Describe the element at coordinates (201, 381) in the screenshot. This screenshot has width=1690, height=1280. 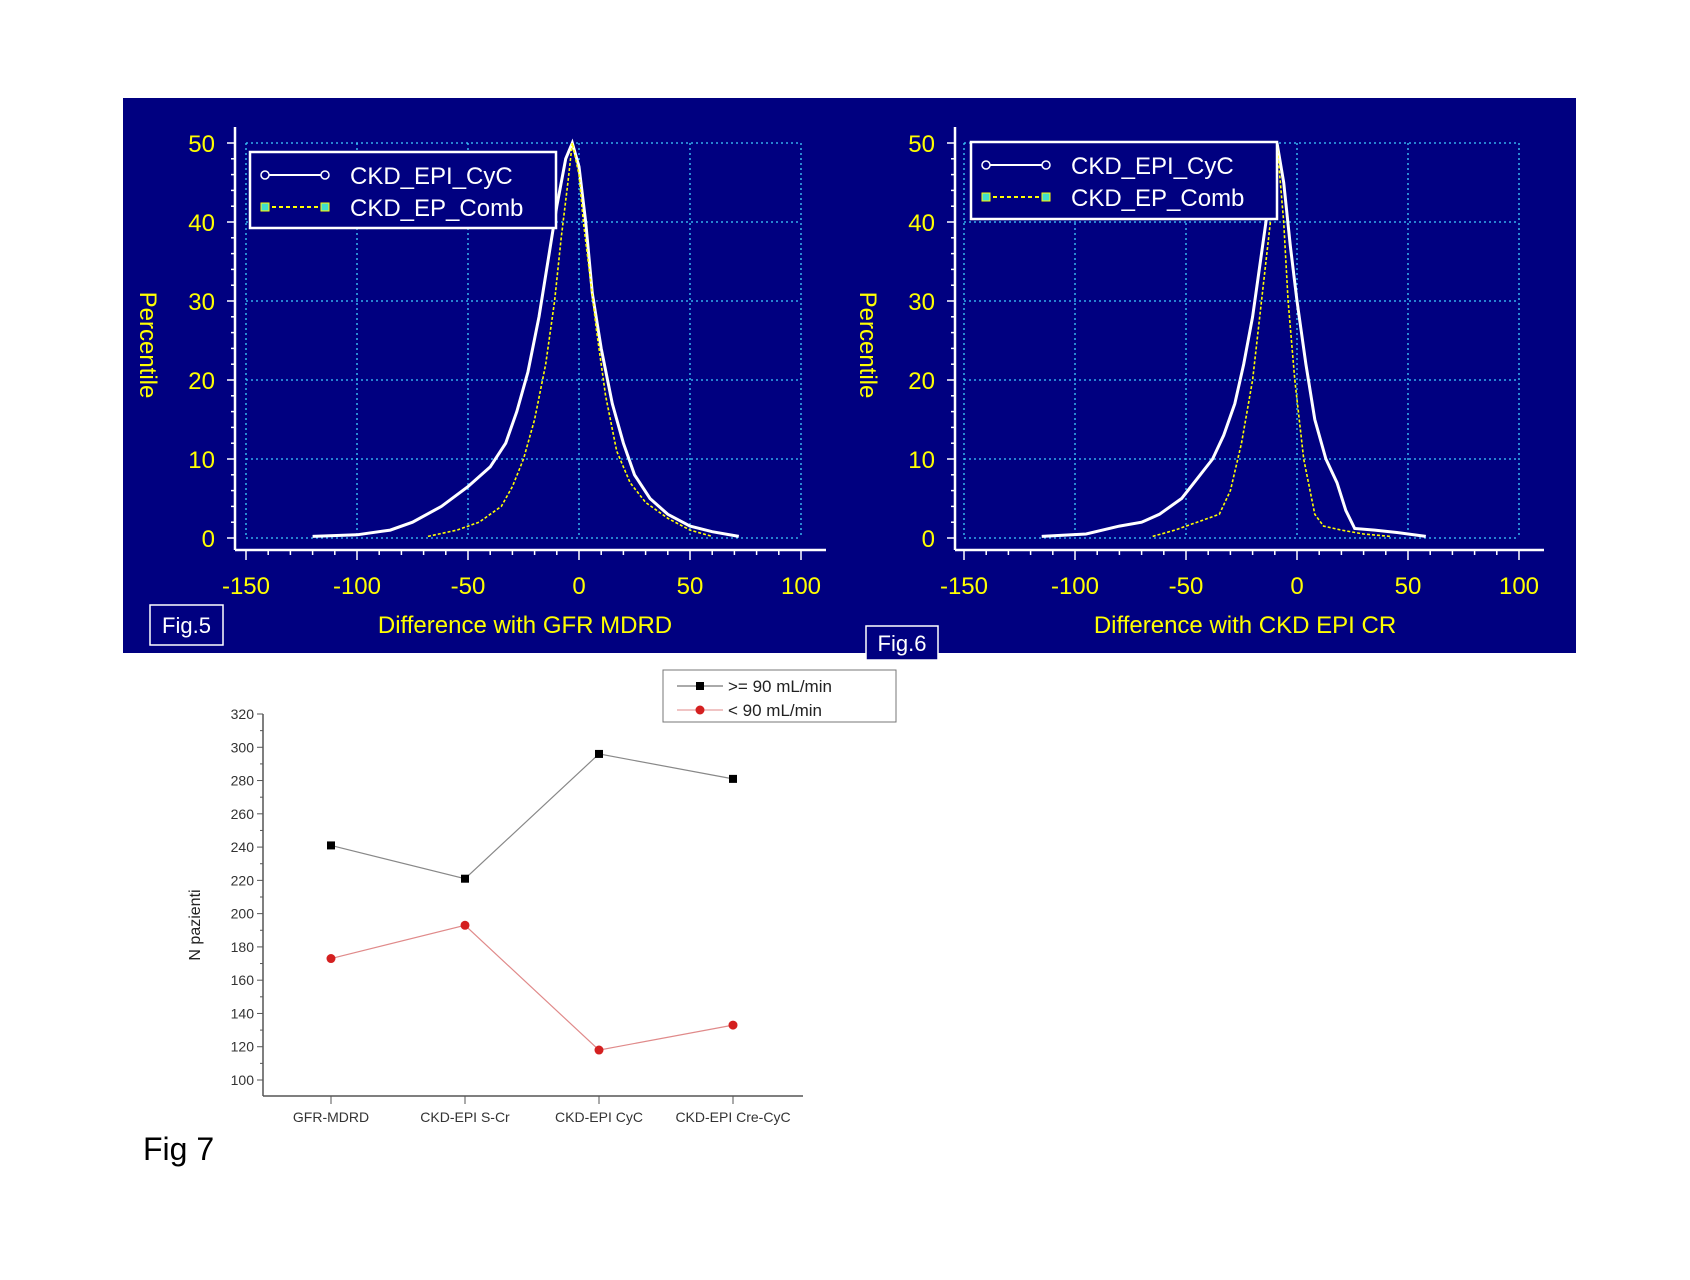
I see `fig5-y-tick-label: 20` at that location.